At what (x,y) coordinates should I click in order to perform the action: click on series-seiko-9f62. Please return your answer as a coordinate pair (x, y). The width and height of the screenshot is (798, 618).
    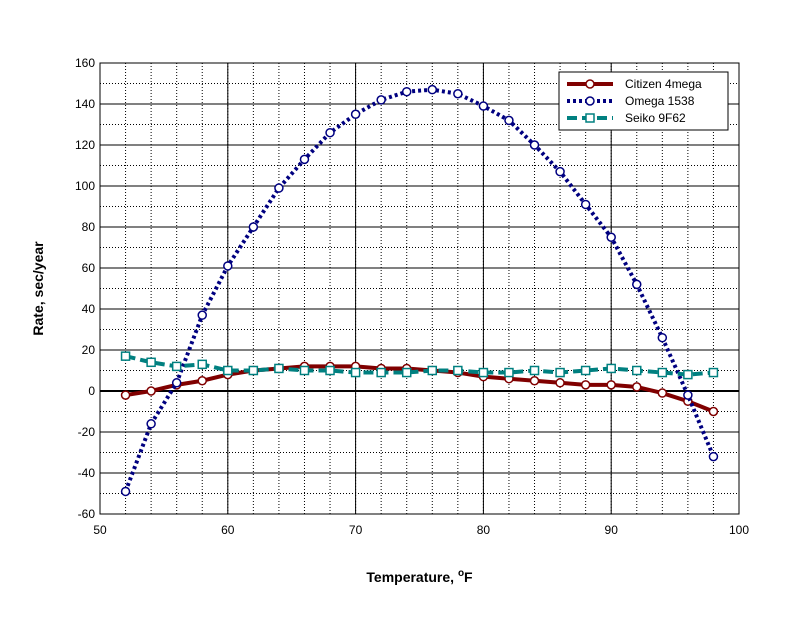
    Looking at the image, I should click on (419, 365).